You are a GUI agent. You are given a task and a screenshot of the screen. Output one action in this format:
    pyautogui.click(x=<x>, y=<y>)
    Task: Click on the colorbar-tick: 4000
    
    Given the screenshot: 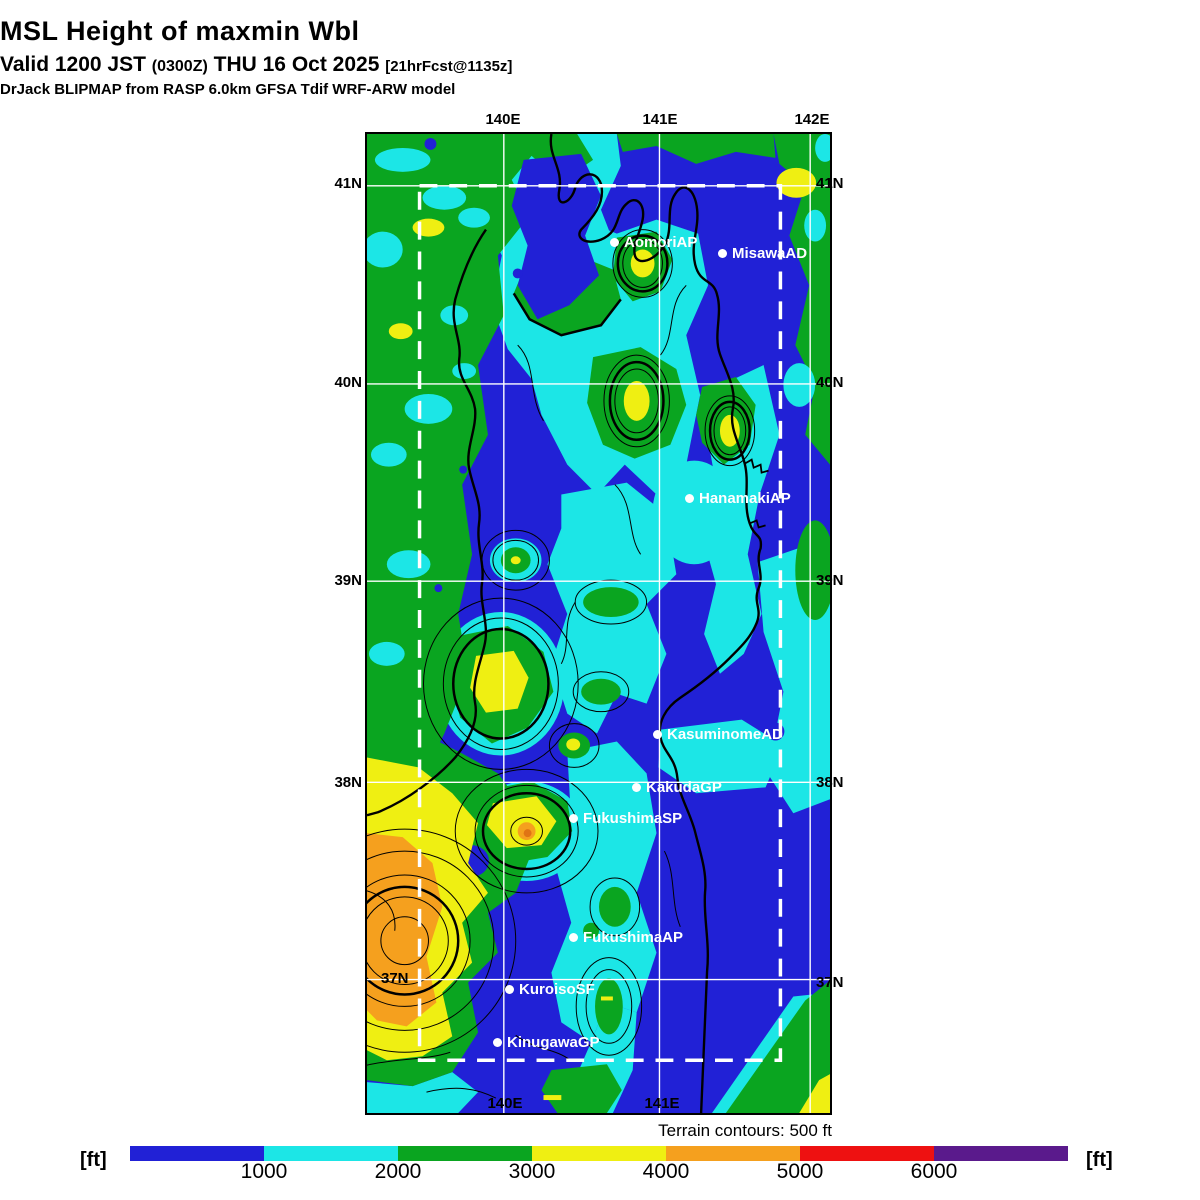 What is the action you would take?
    pyautogui.click(x=666, y=1171)
    